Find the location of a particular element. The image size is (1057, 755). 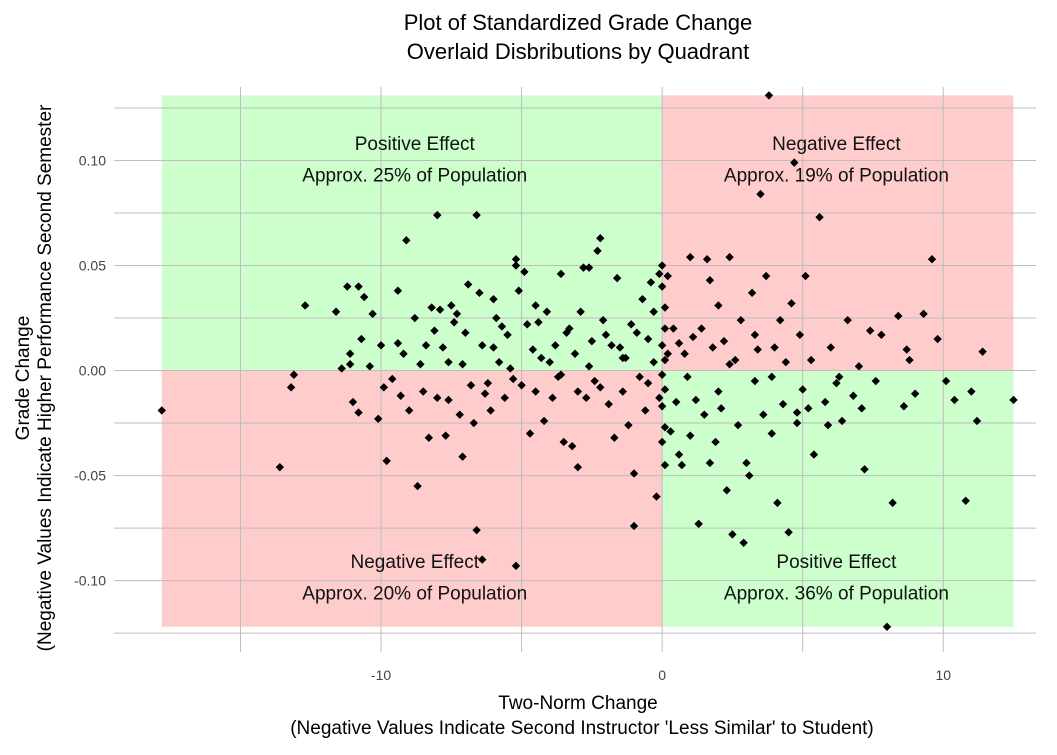

quadrant-label-bottom-left-line-1: Negative Effect is located at coordinates (415, 562).